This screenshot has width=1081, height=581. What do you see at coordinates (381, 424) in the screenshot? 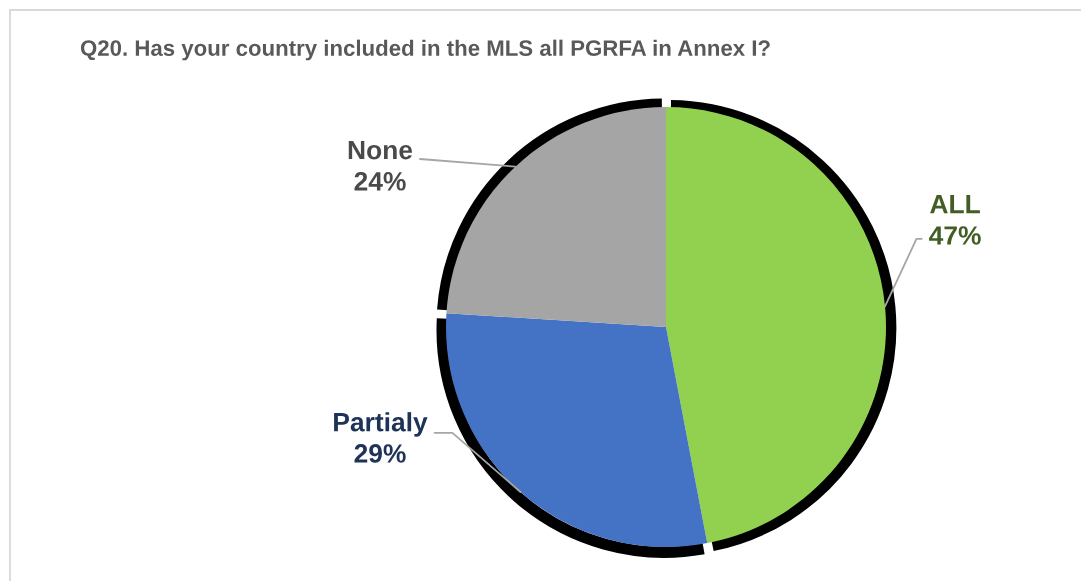
I see `slice-label: Partialy` at bounding box center [381, 424].